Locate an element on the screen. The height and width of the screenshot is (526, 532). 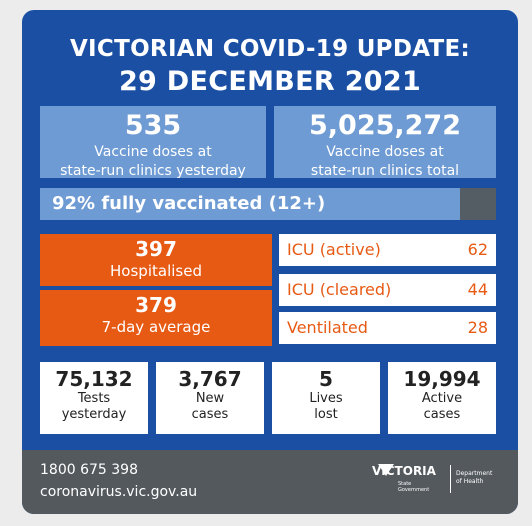
hospitalised-number: 397 is located at coordinates (156, 249).